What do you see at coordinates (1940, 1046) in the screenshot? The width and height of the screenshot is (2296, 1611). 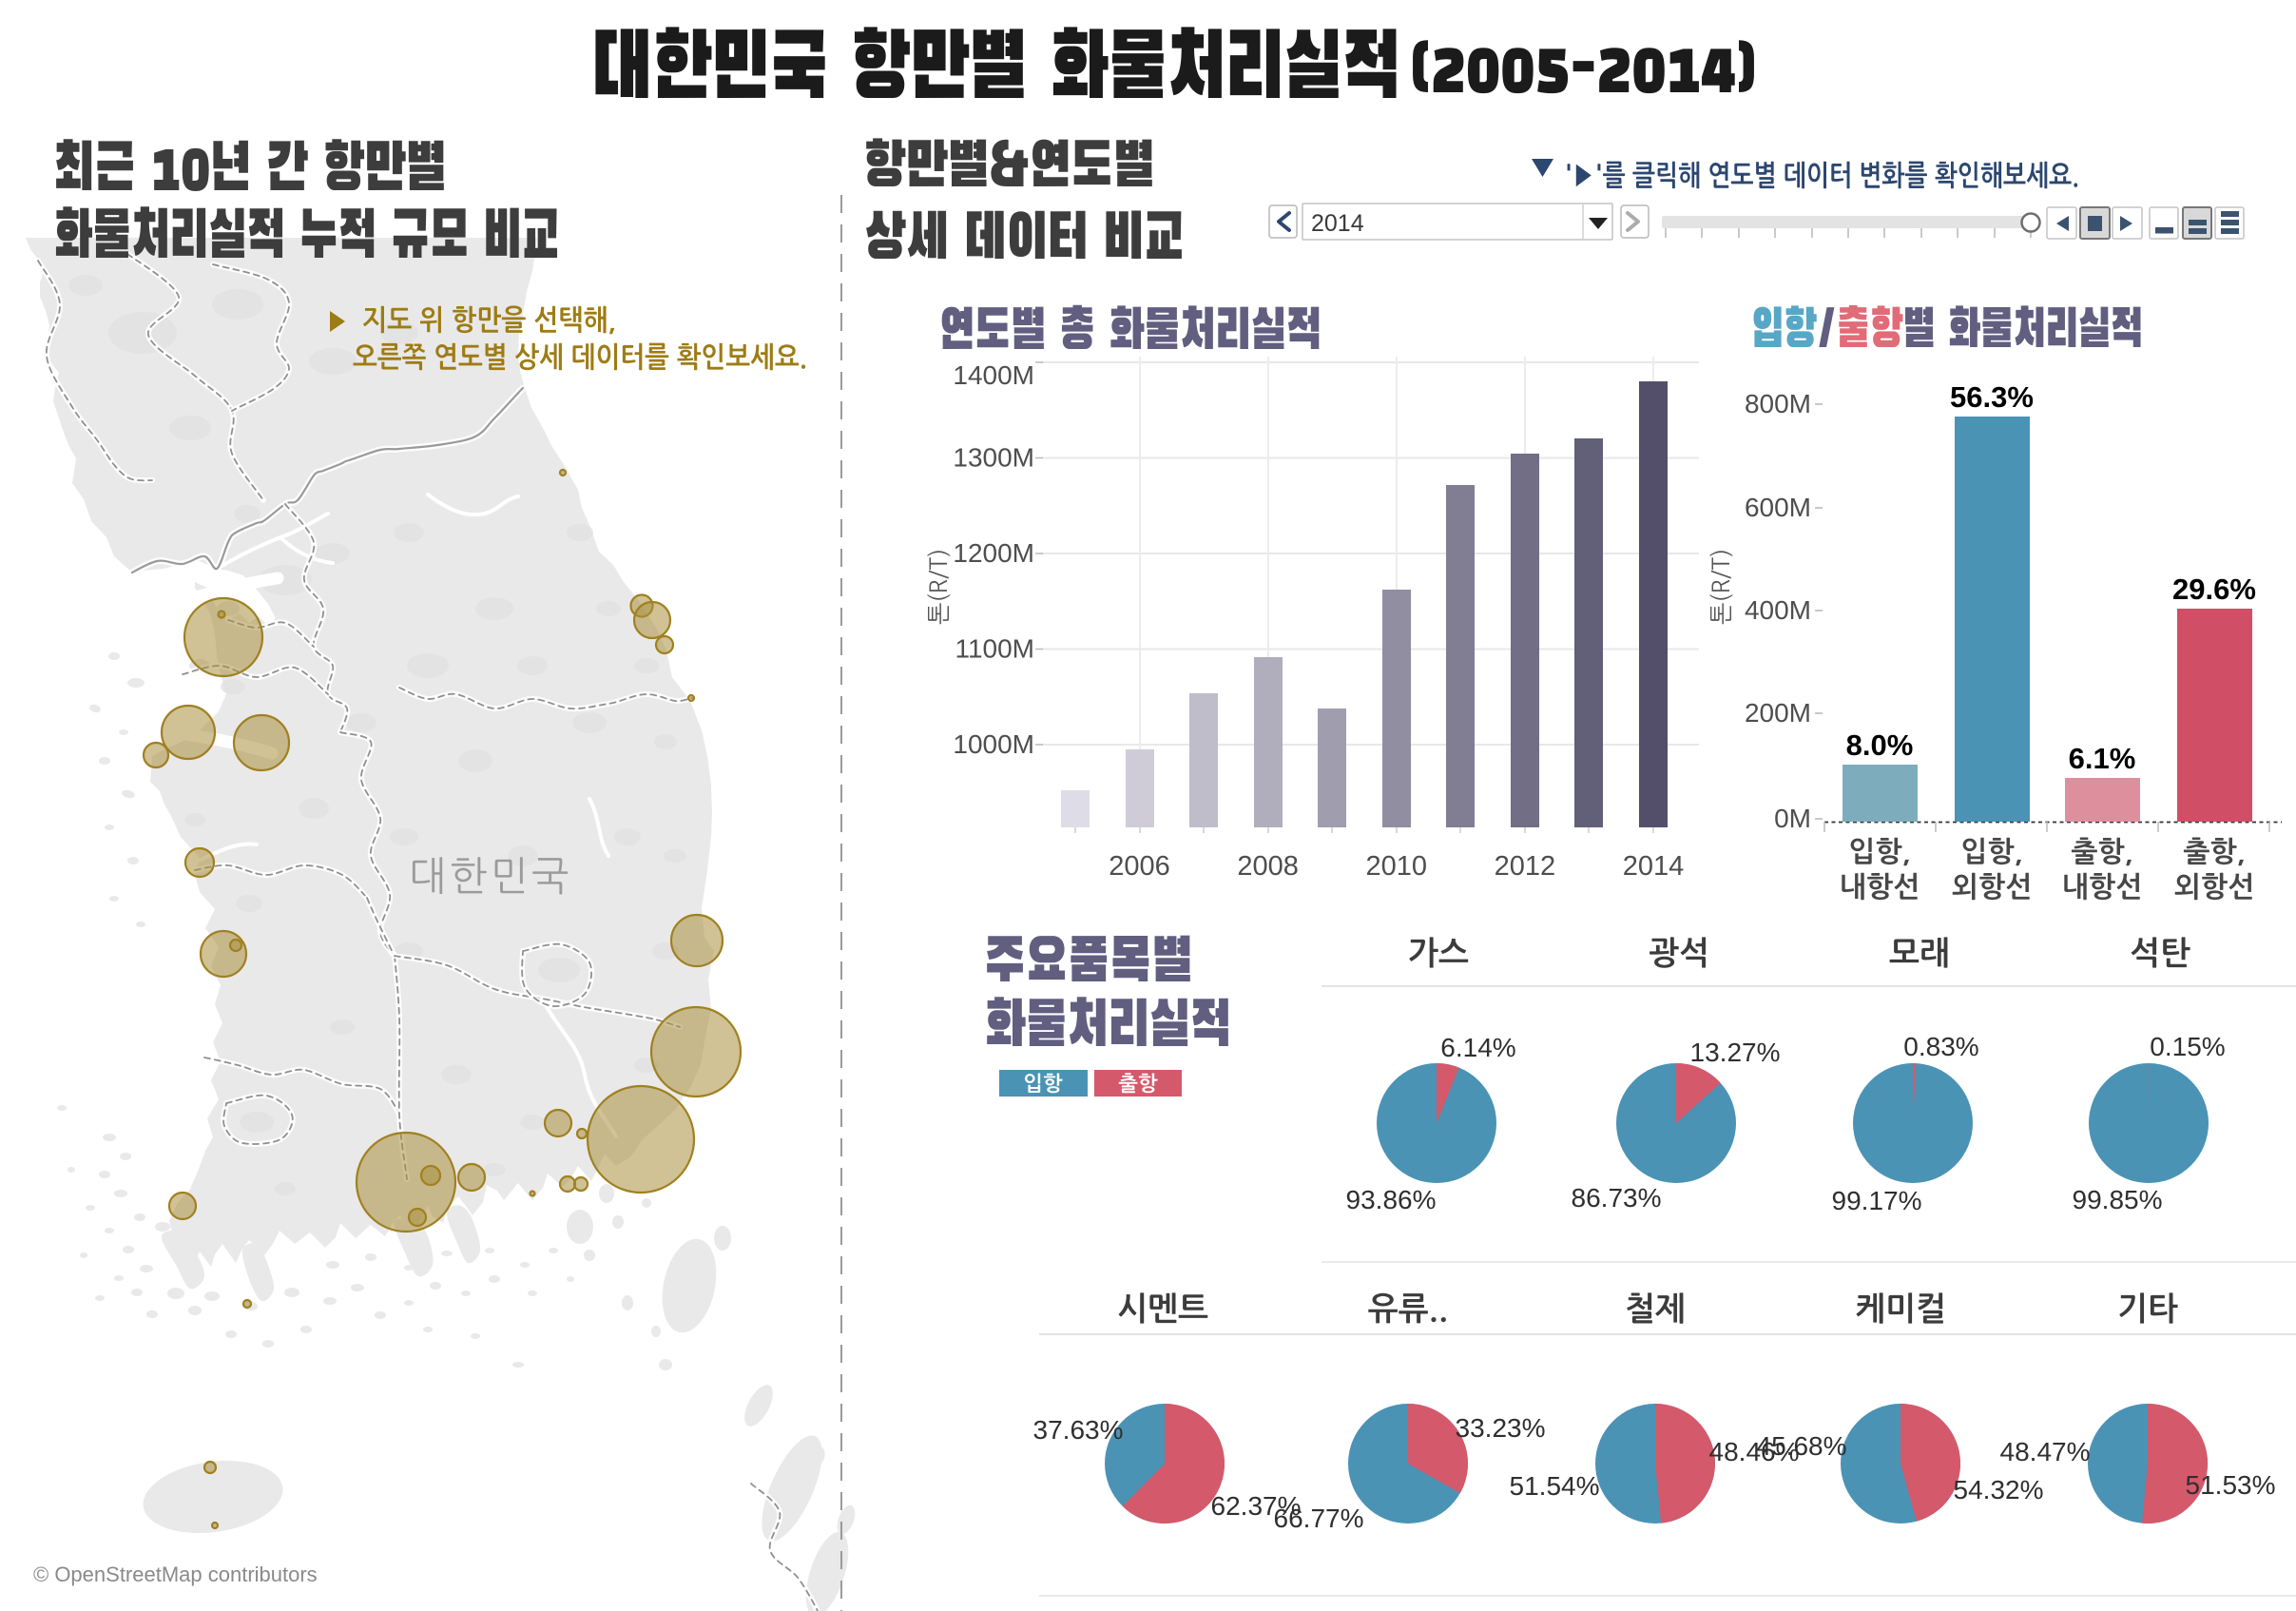 I see `svg-text: 0.83%` at bounding box center [1940, 1046].